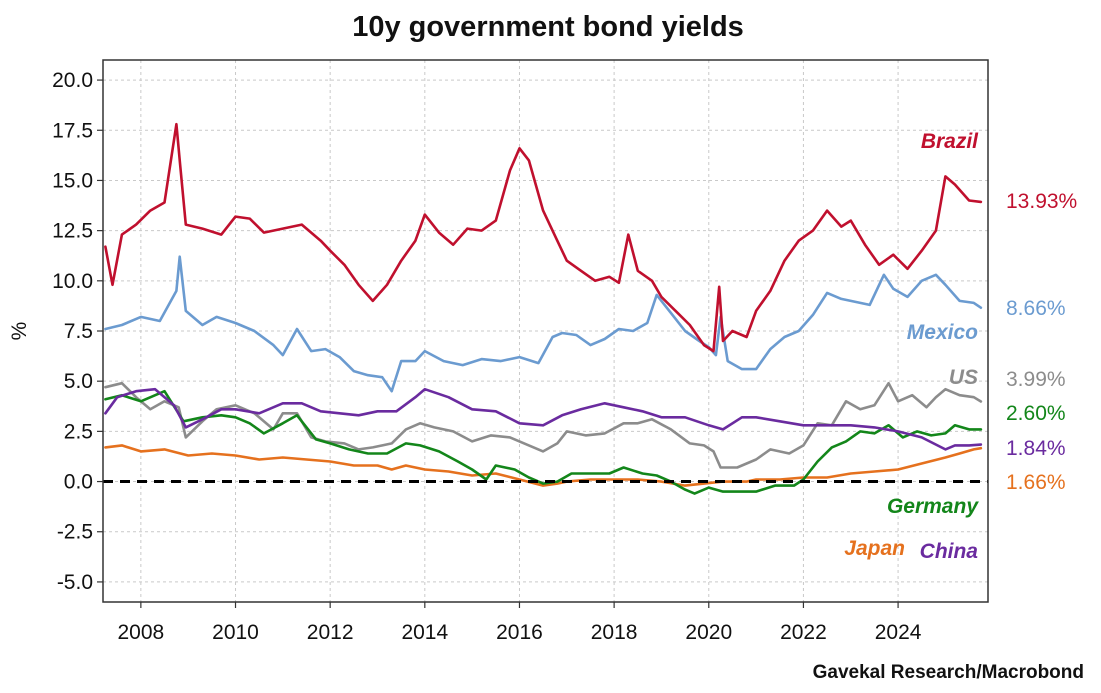  I want to click on end-value-mexico: 8.66%, so click(1036, 308).